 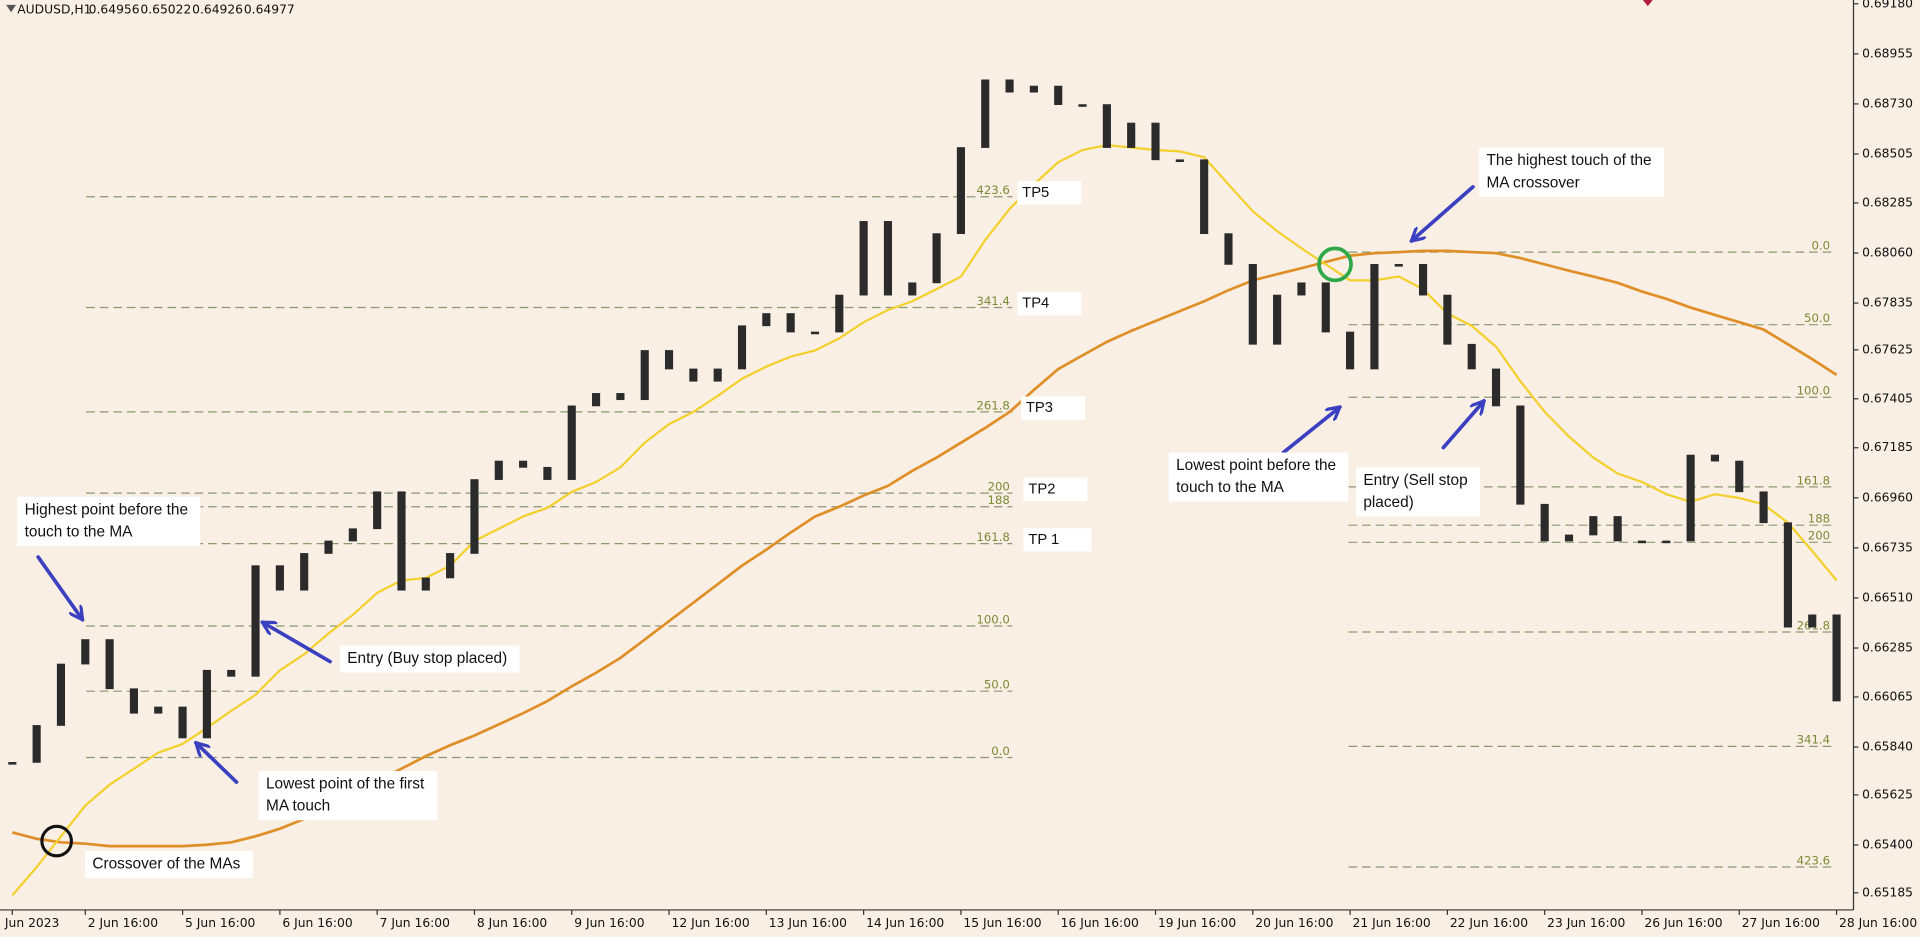 What do you see at coordinates (992, 619) in the screenshot?
I see `fib-label: 100.0` at bounding box center [992, 619].